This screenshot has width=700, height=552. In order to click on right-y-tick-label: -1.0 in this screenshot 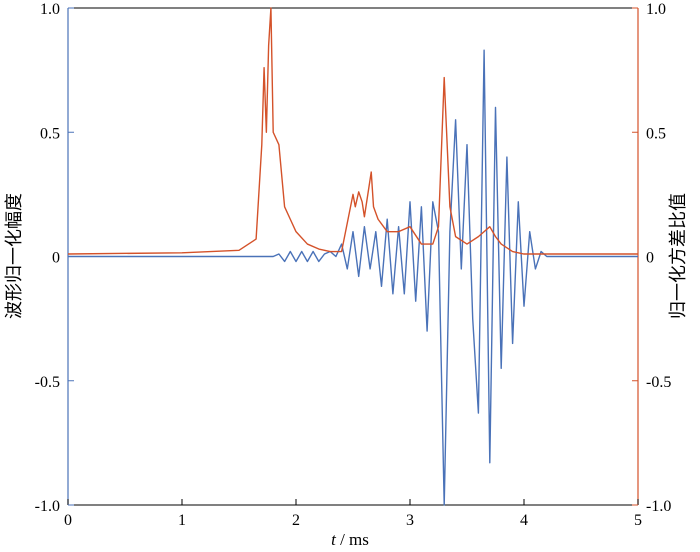, I will do `click(658, 506)`.